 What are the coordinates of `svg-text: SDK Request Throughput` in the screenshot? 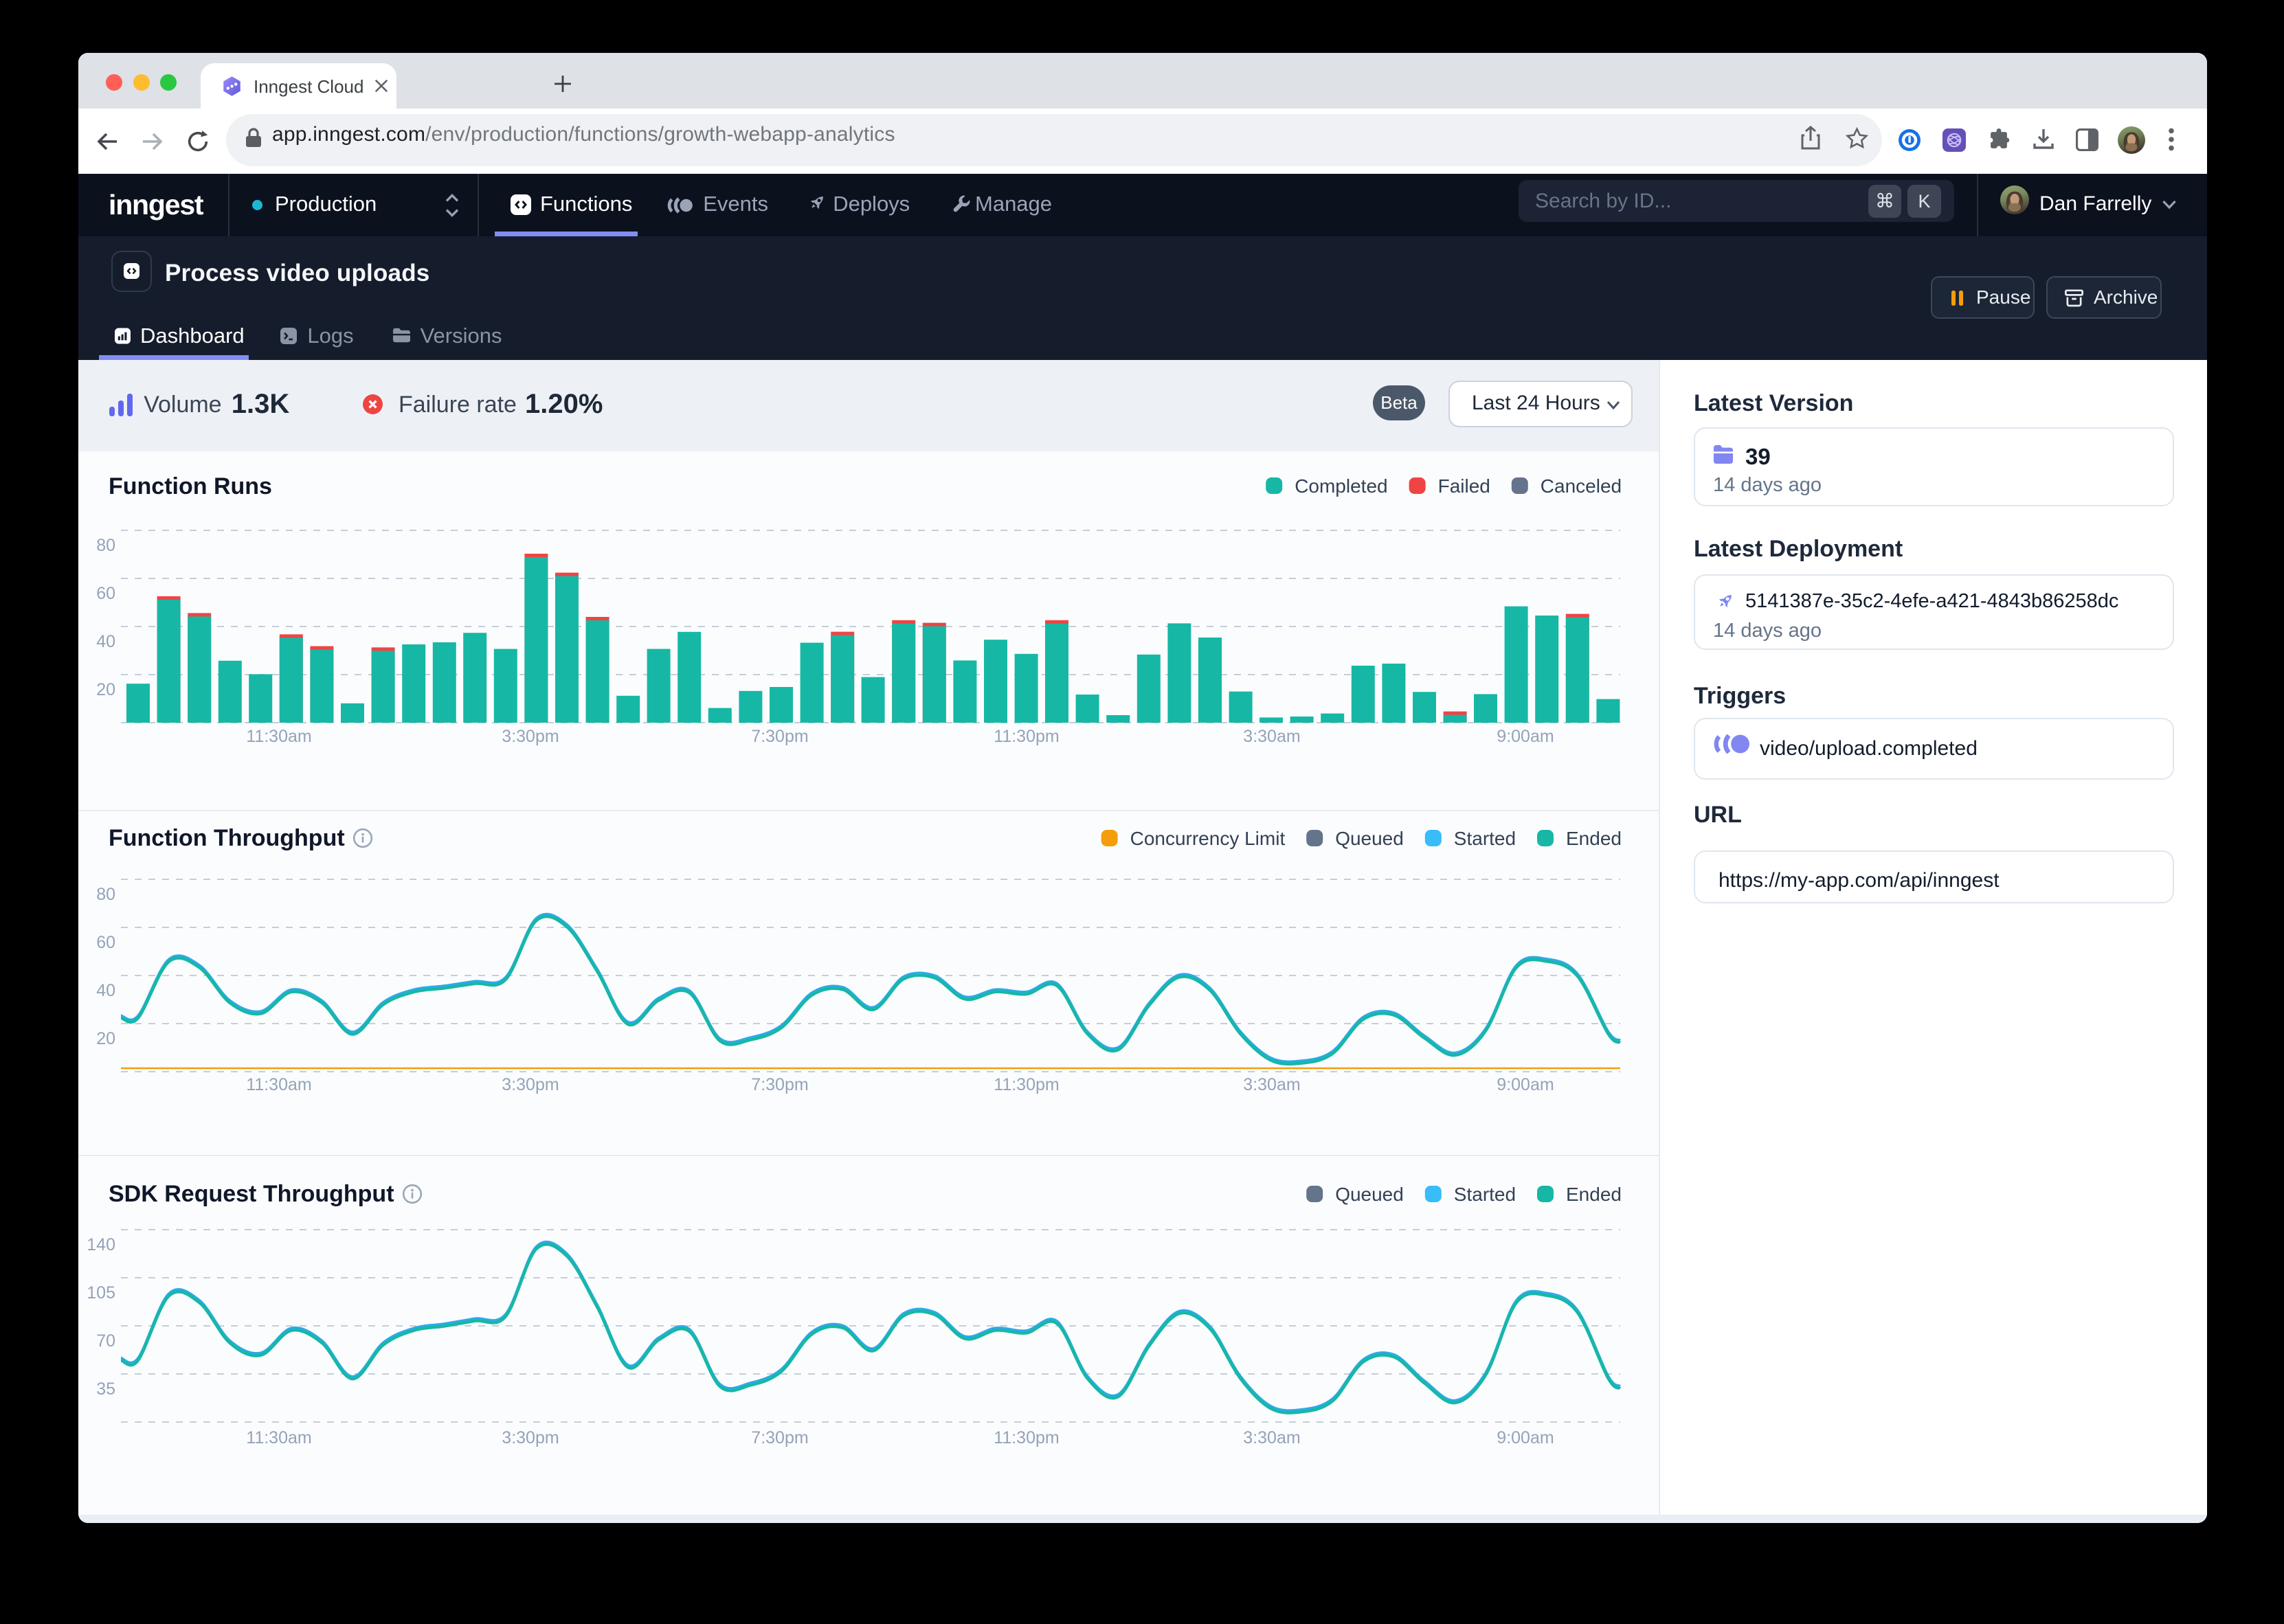 It's located at (251, 1194).